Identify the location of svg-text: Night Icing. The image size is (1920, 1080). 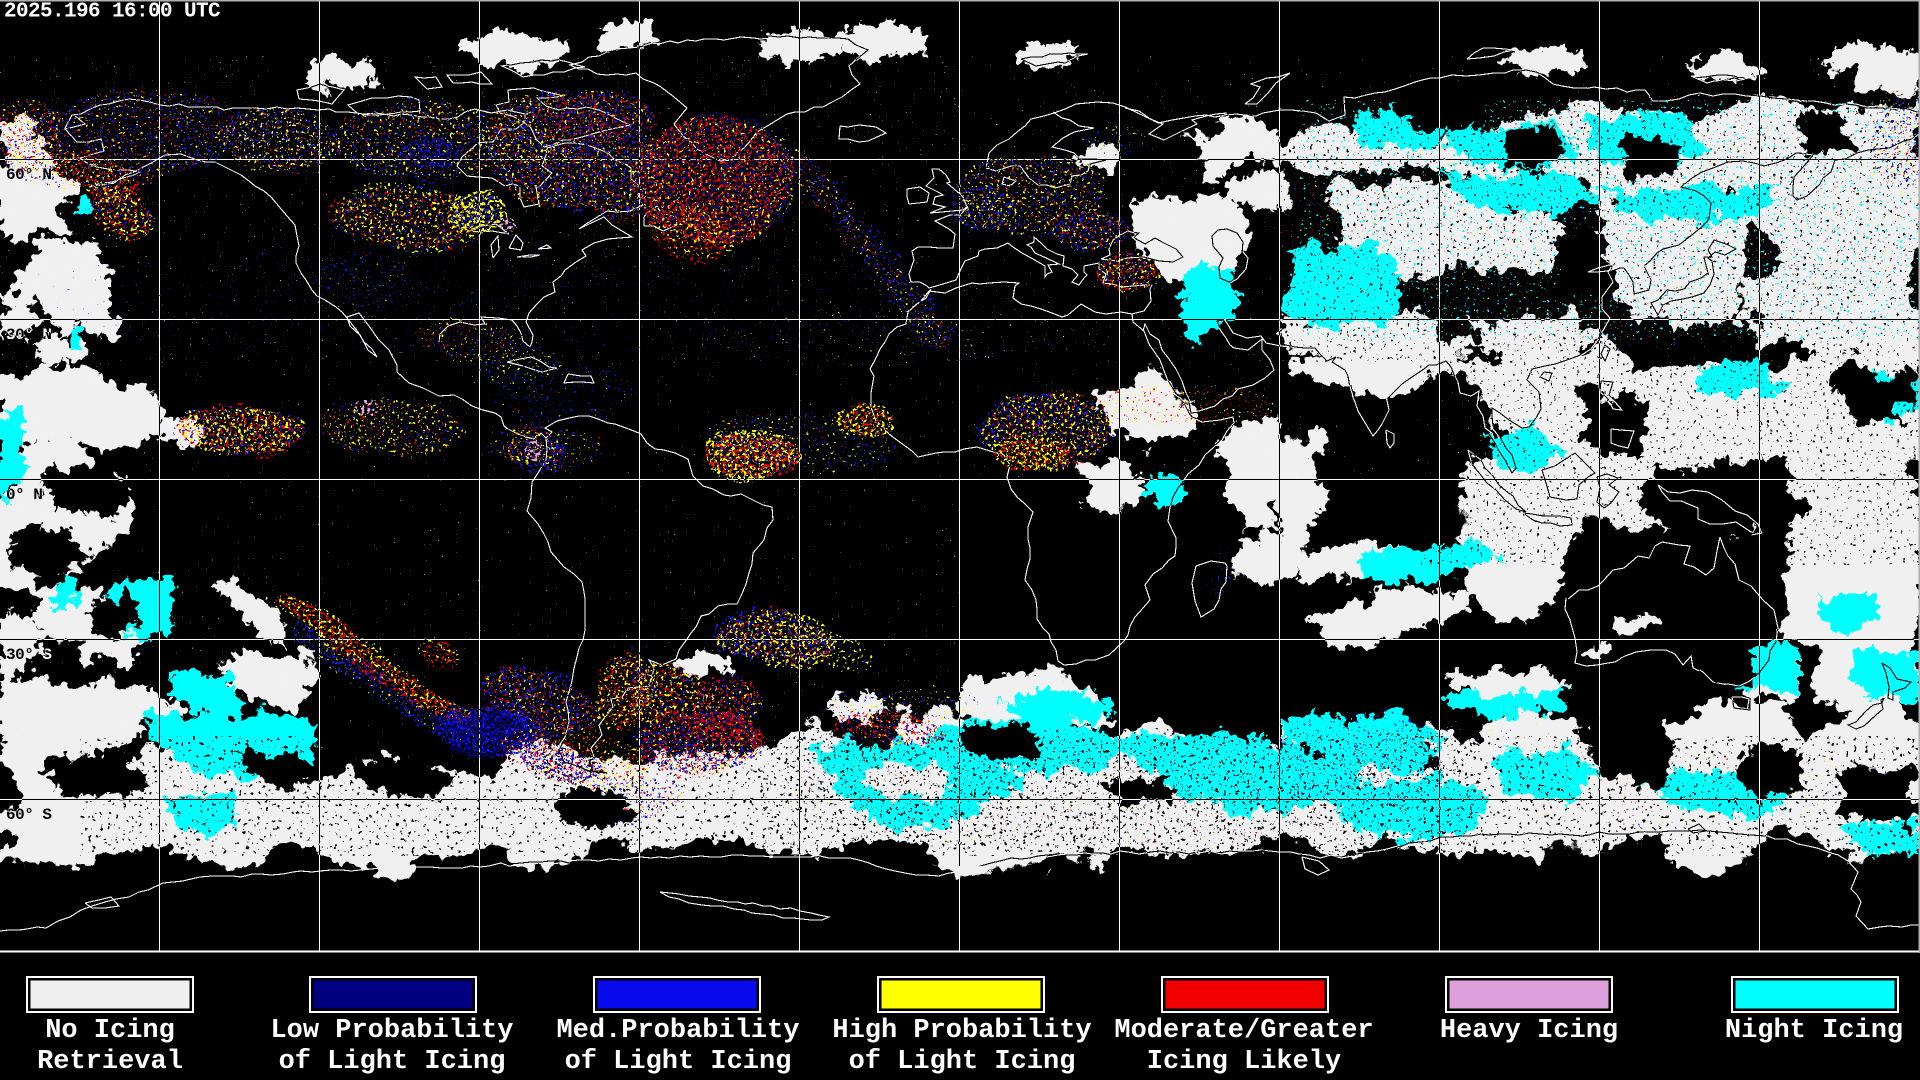
(1814, 1031).